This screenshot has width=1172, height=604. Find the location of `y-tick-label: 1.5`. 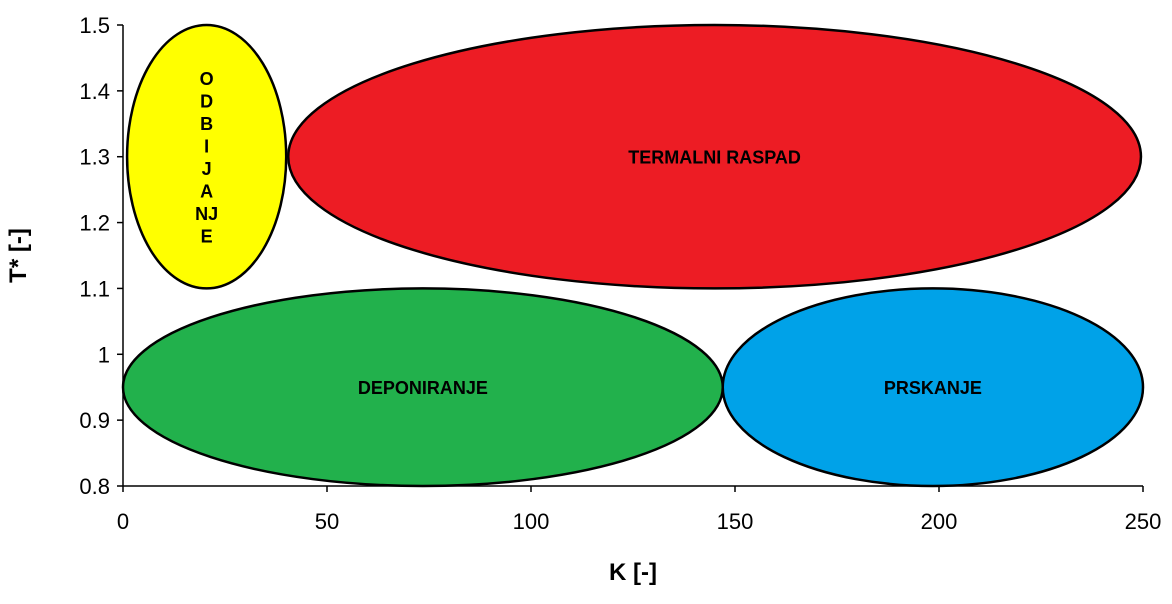

y-tick-label: 1.5 is located at coordinates (94, 25).